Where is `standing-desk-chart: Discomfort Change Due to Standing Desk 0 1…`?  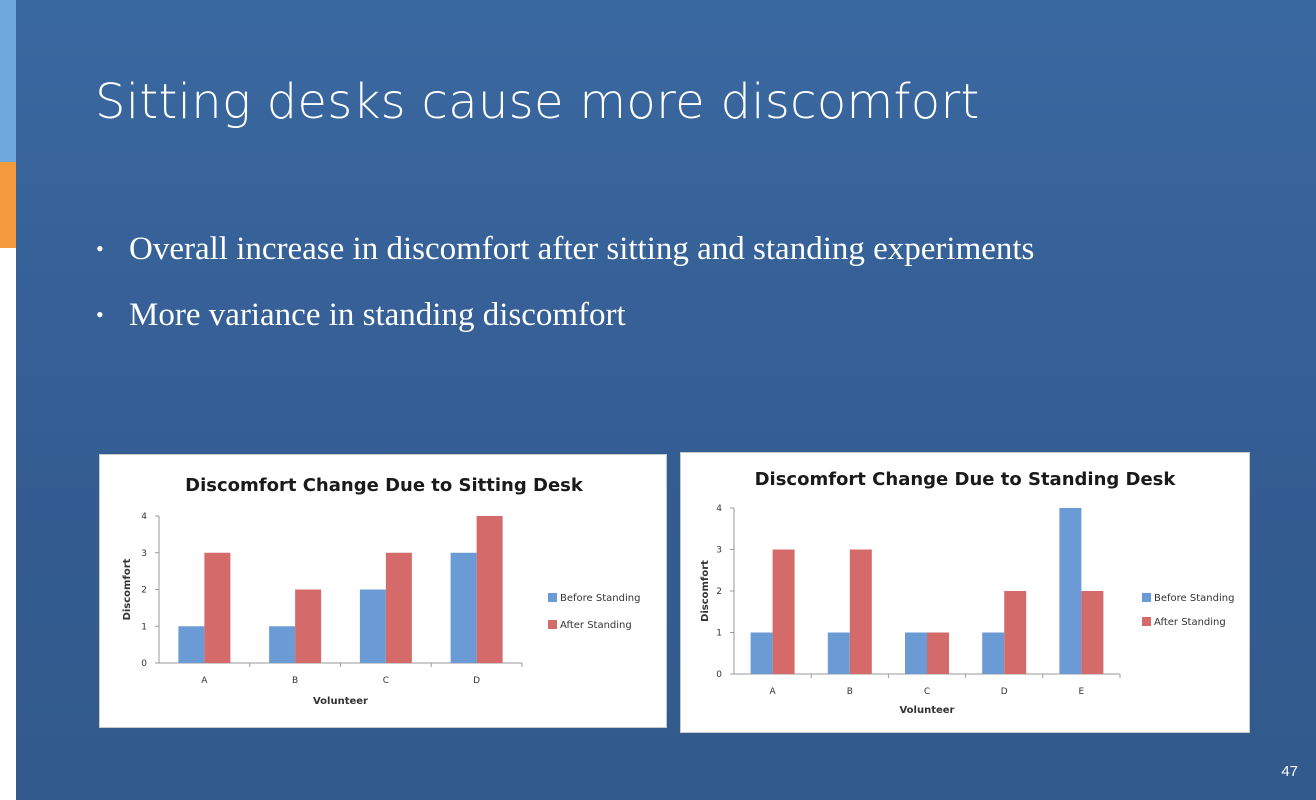 standing-desk-chart: Discomfort Change Due to Standing Desk 0 1… is located at coordinates (967, 592).